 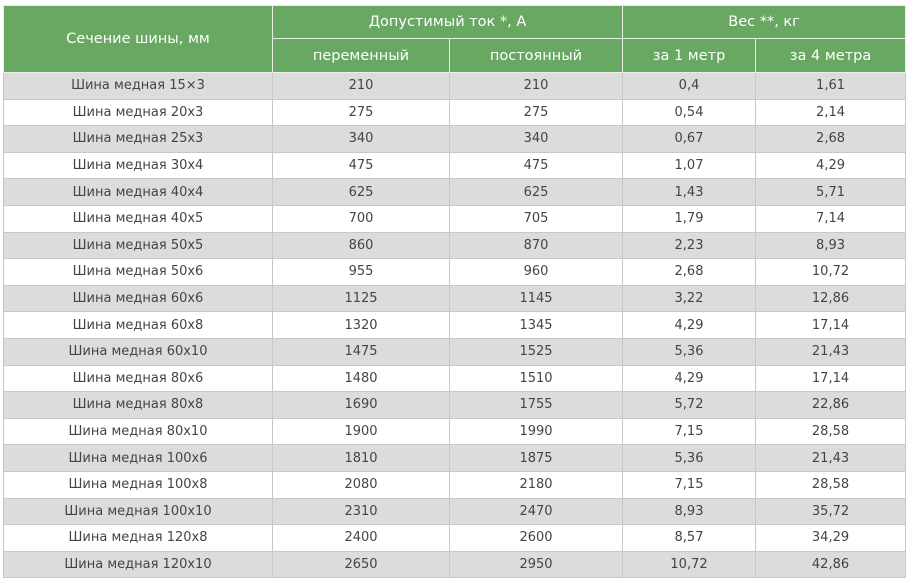 What do you see at coordinates (689, 378) in the screenshot?
I see `table-cell: 4,29` at bounding box center [689, 378].